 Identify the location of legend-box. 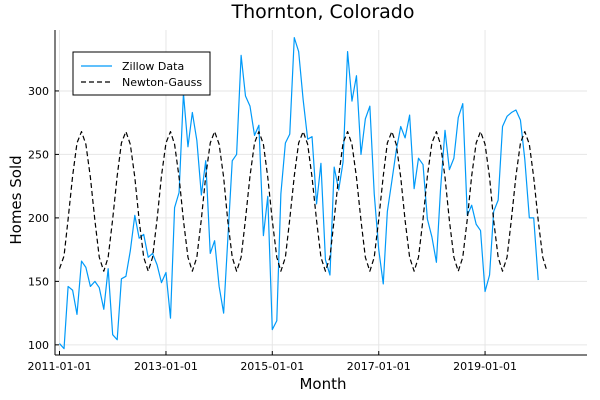
(141, 73).